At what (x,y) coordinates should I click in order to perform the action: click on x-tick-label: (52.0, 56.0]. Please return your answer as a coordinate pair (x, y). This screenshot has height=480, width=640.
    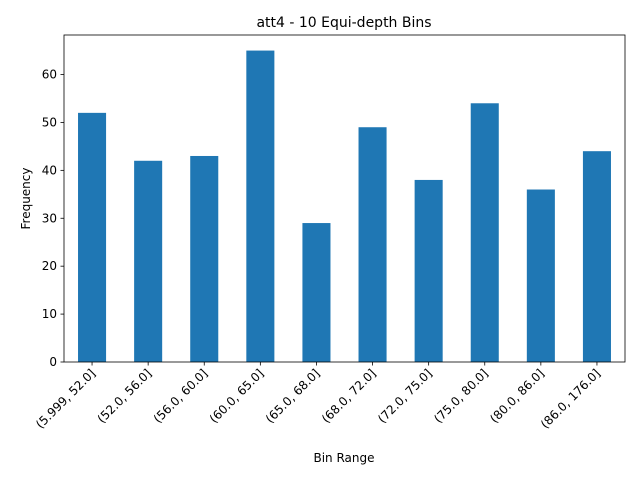
    Looking at the image, I should click on (125, 396).